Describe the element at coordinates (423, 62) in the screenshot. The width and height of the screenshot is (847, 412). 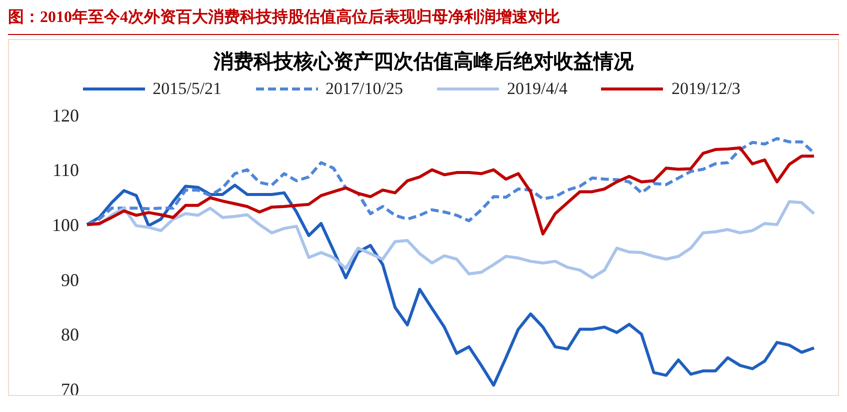
I see `chart-subtitle: 消费科技核心资产四次估值高峰后绝对收益情况` at that location.